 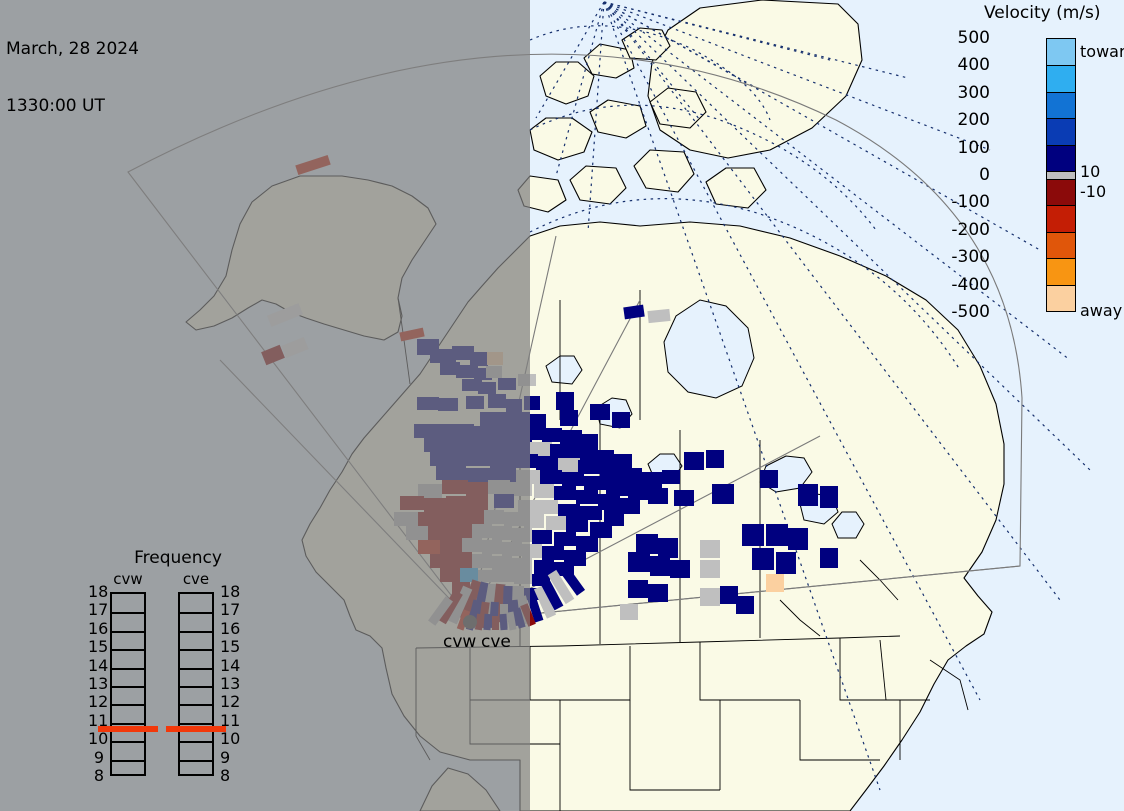 I want to click on velocity-tick-label: 200, so click(x=973, y=120).